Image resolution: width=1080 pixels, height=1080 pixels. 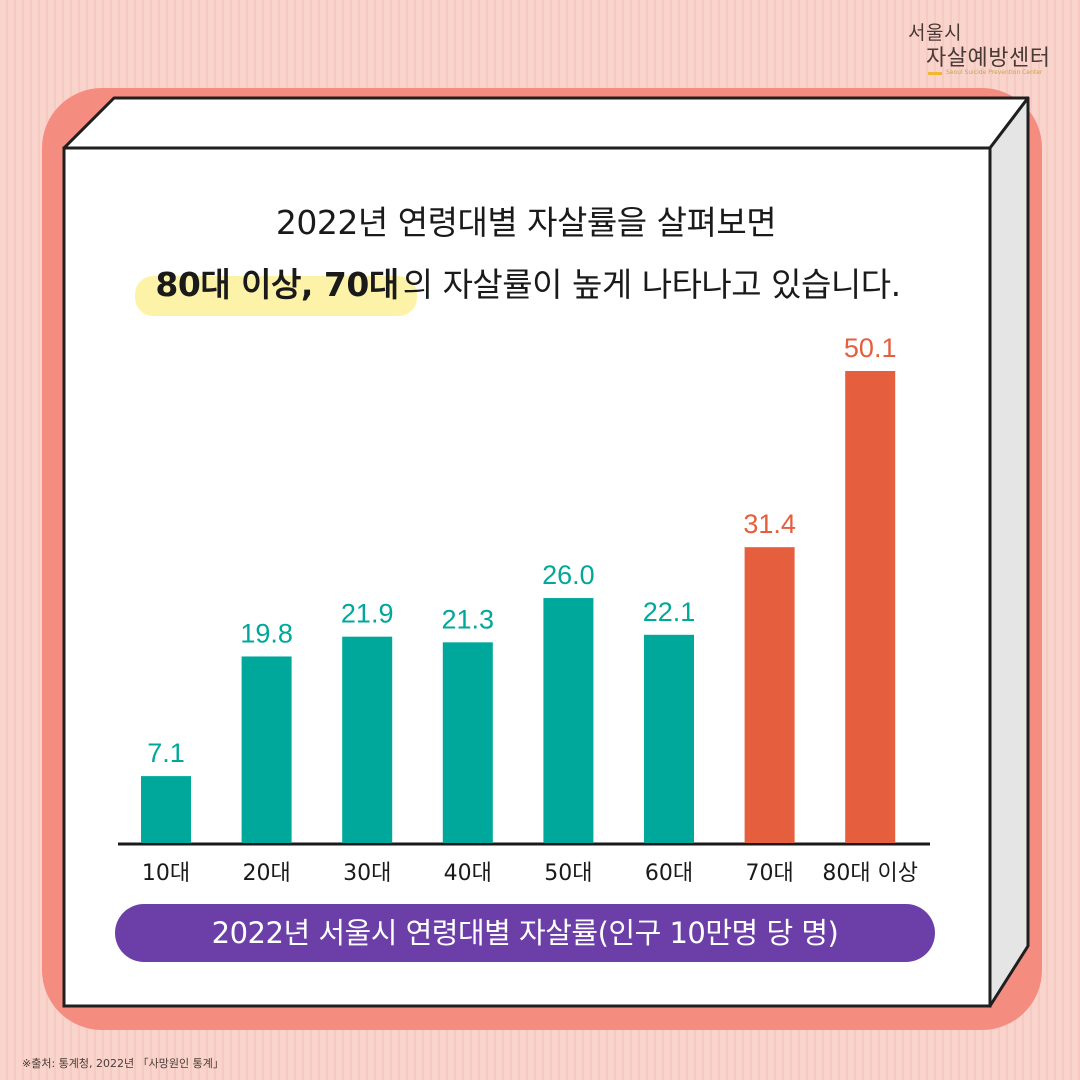 What do you see at coordinates (526, 222) in the screenshot?
I see `headline-line1: 2022년 연령대별 자살률을 살펴보면` at bounding box center [526, 222].